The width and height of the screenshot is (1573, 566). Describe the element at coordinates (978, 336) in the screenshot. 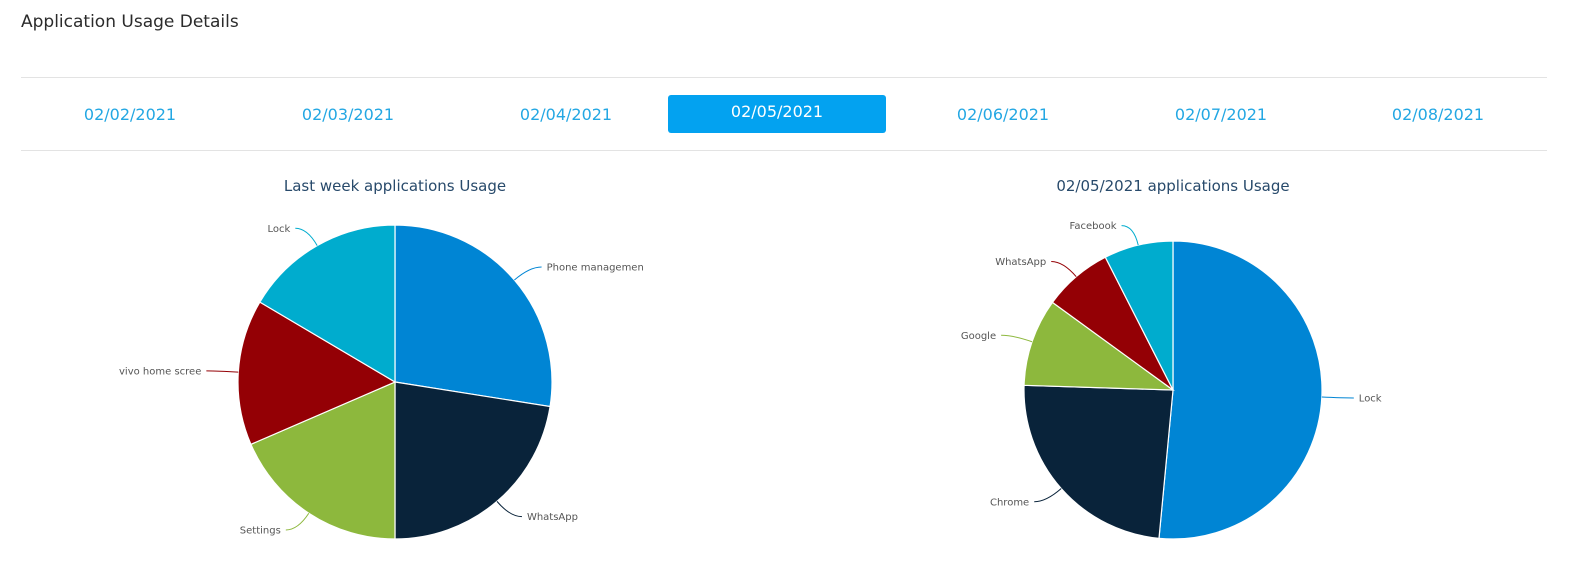

I see `pie-label-google: Google` at that location.